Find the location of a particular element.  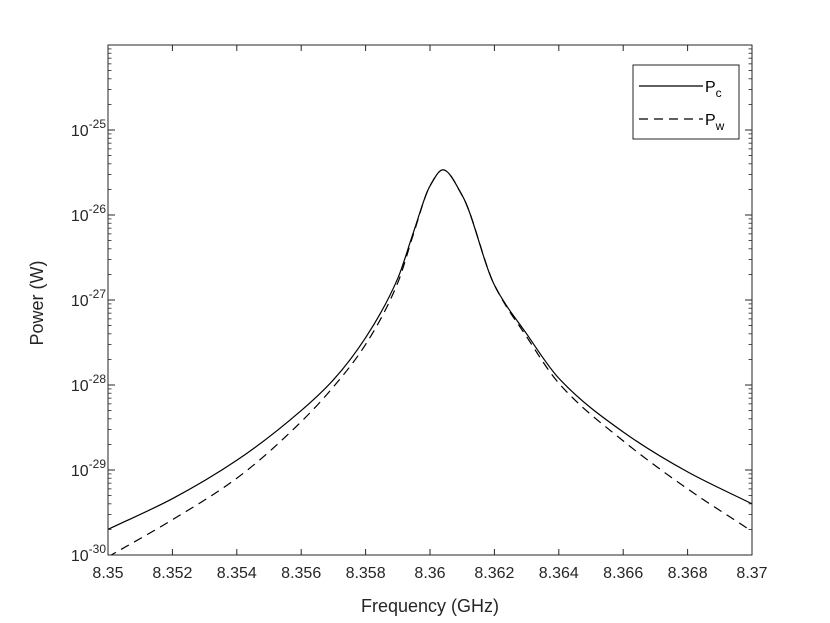

legend-box is located at coordinates (686, 102).